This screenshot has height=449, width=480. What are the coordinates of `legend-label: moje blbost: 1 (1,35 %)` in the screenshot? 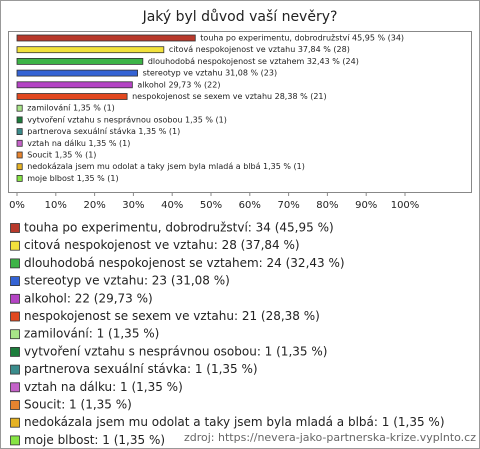 It's located at (94, 440).